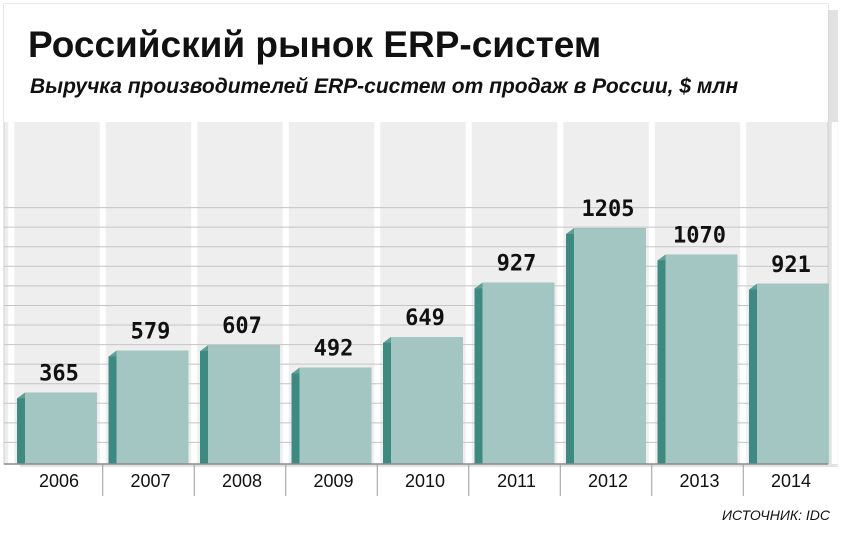 The height and width of the screenshot is (533, 849). What do you see at coordinates (314, 44) in the screenshot?
I see `chart-title: Российский рынок ERP-систем` at bounding box center [314, 44].